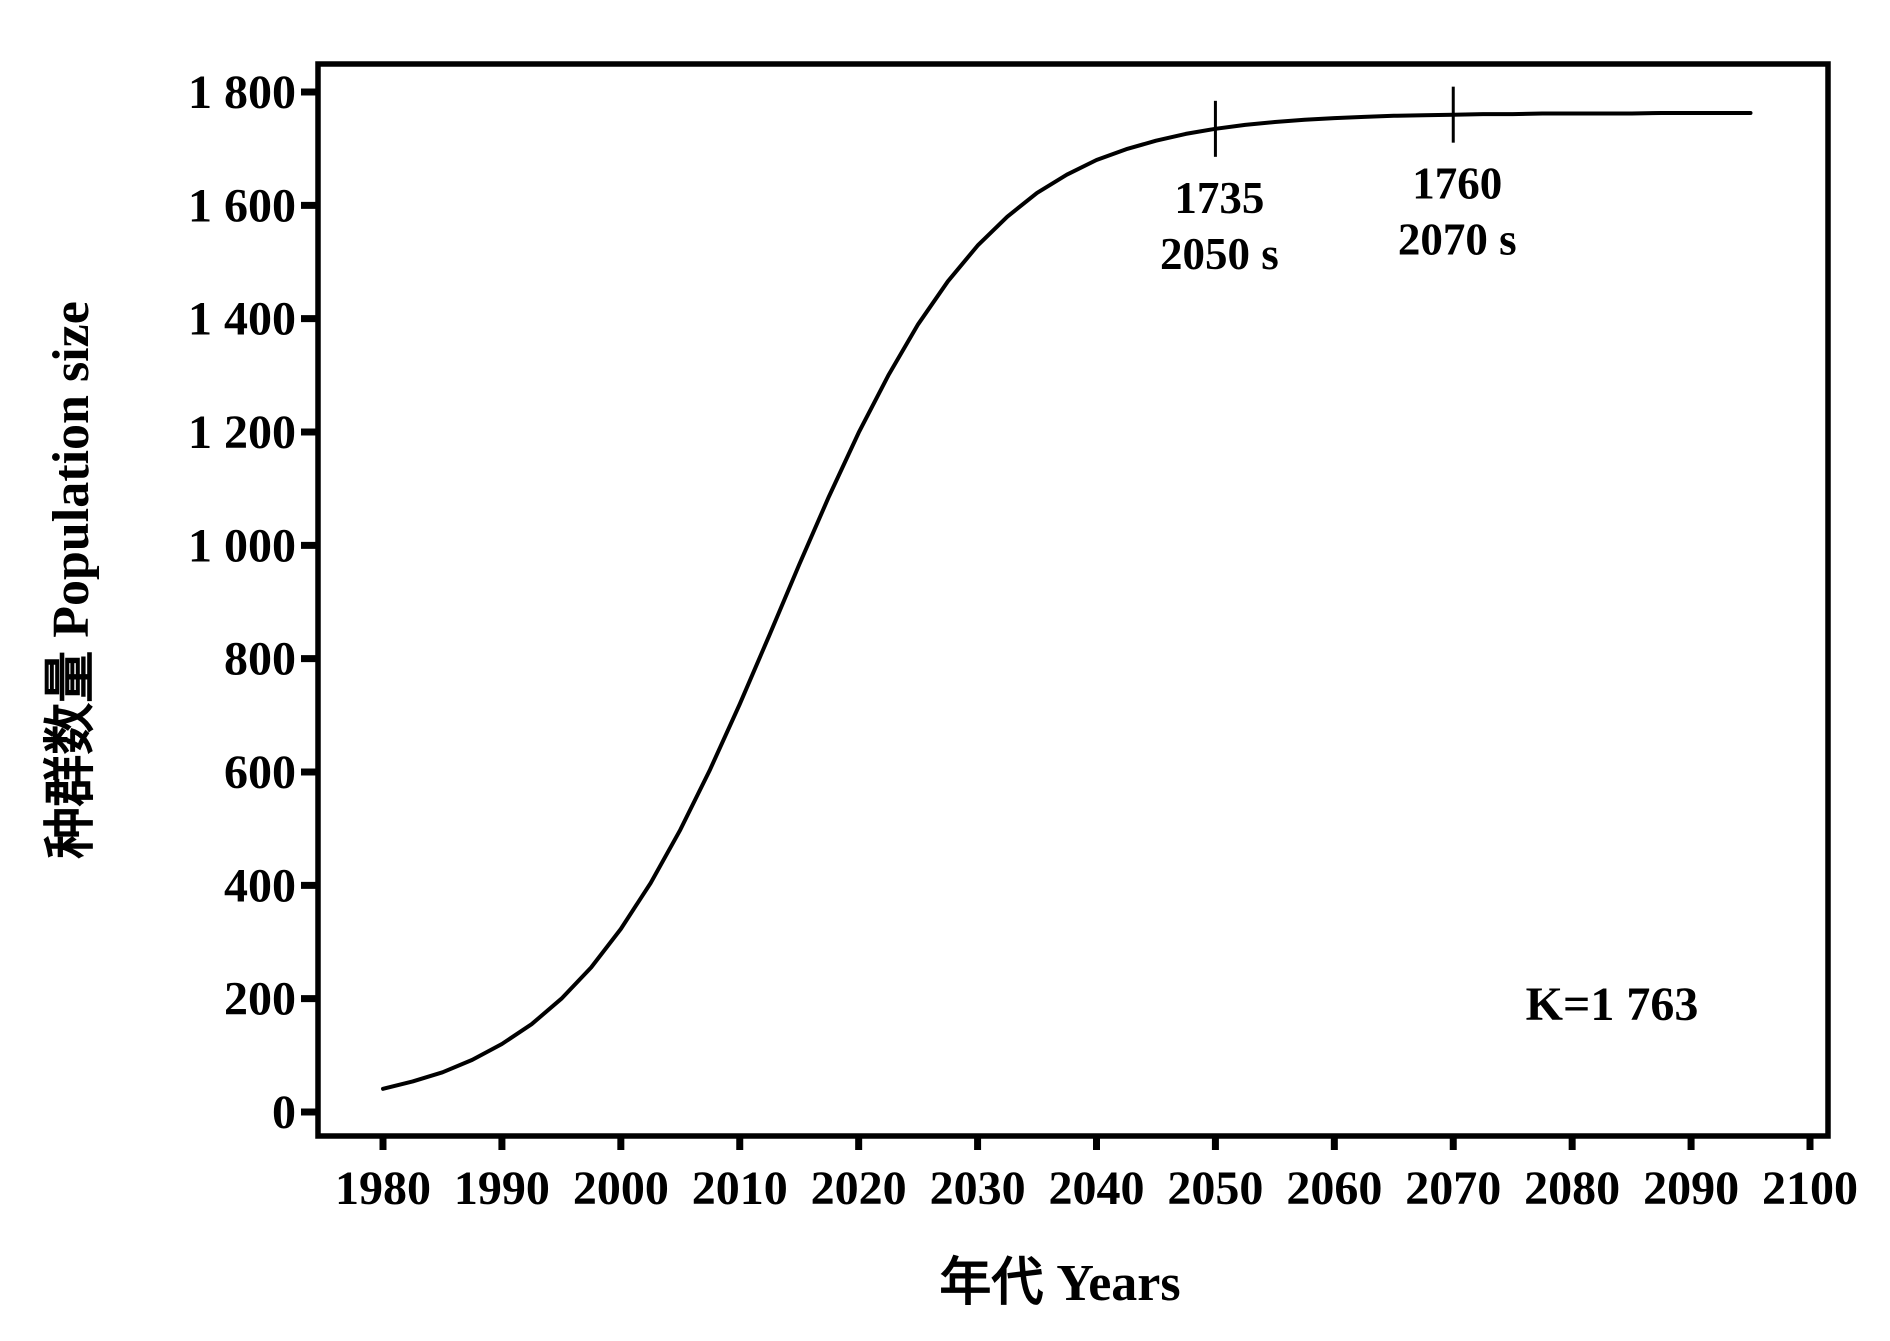 Image resolution: width=1890 pixels, height=1341 pixels. What do you see at coordinates (242, 205) in the screenshot?
I see `y-tick-label: 1 600` at bounding box center [242, 205].